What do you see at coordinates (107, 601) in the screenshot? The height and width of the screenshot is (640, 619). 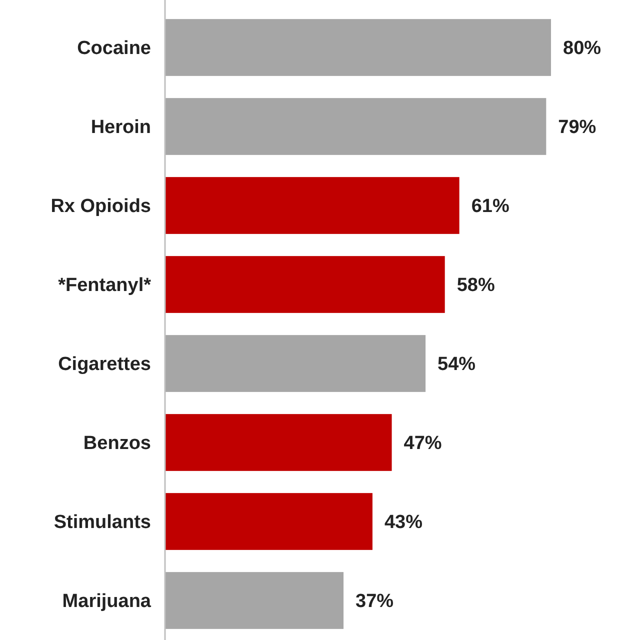 I see `y-tick-label: Marijuana` at bounding box center [107, 601].